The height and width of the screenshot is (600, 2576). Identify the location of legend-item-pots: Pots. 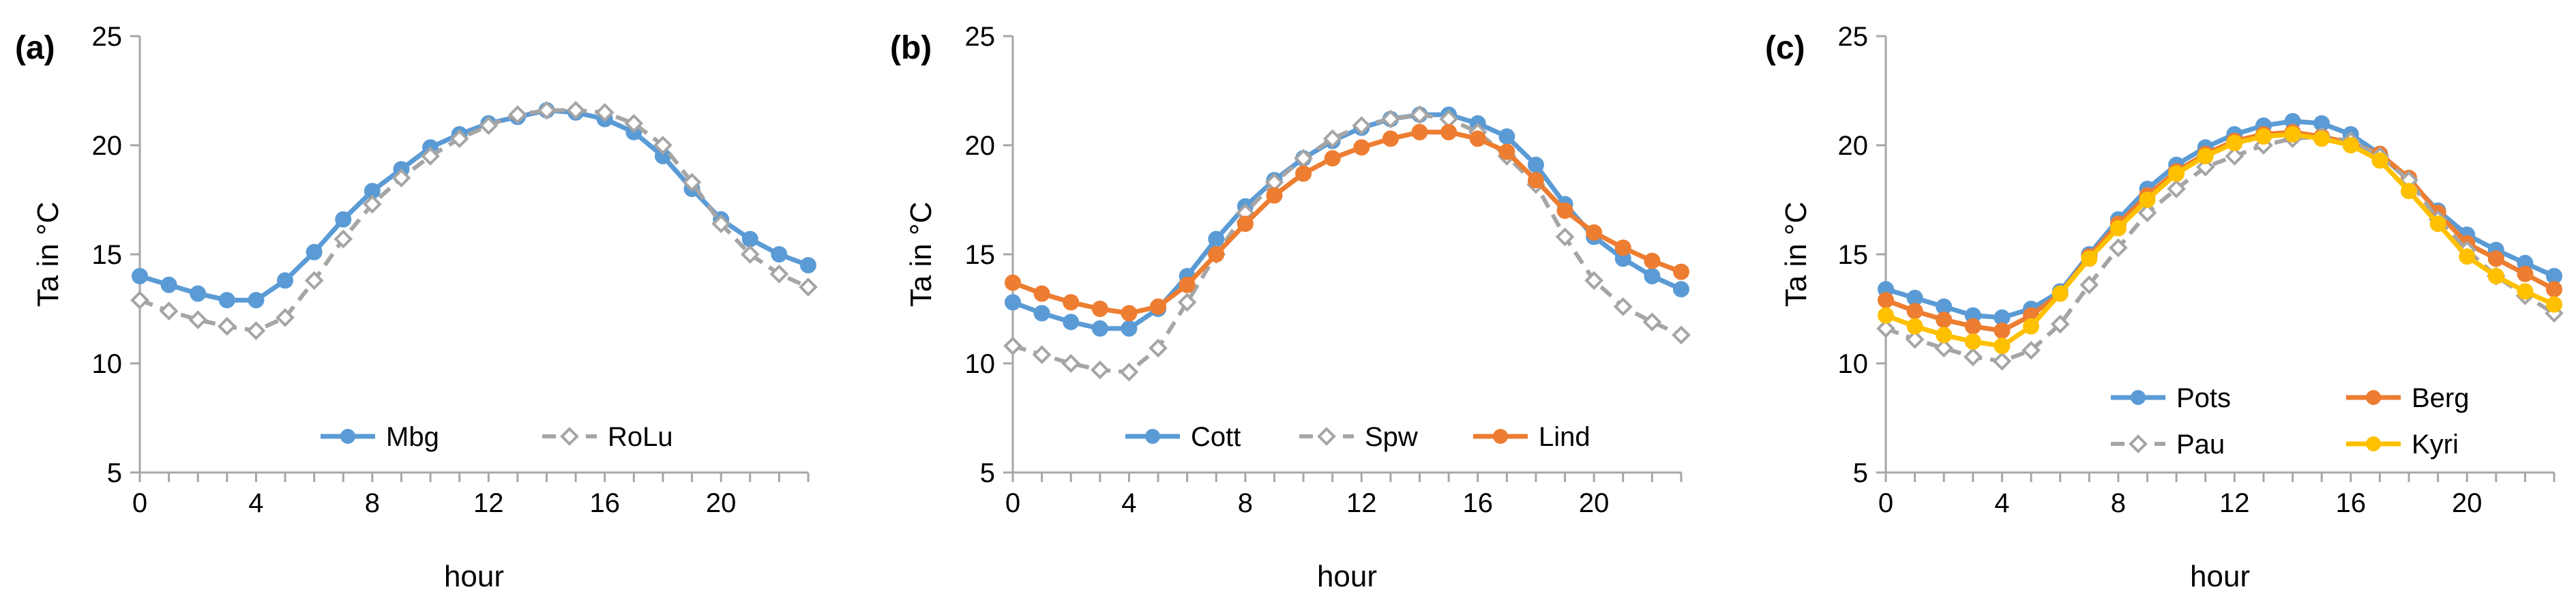
(2171, 398).